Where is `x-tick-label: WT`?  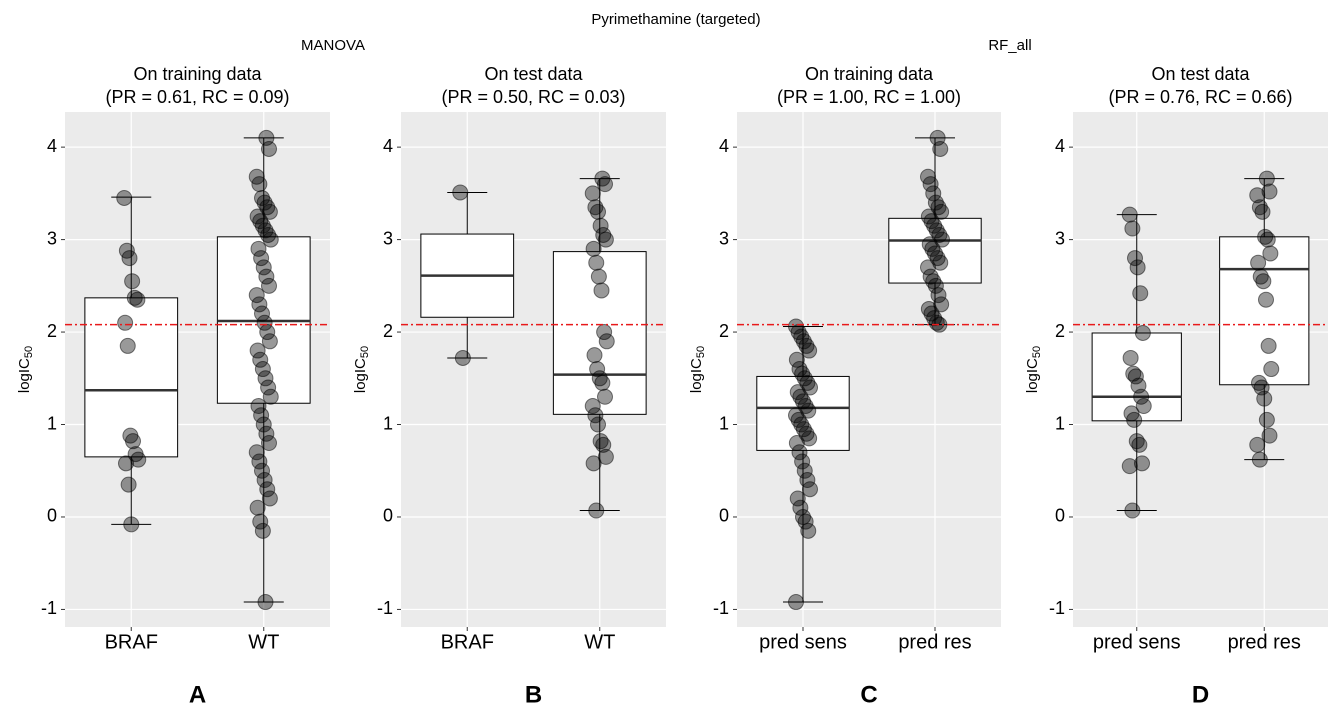
x-tick-label: WT is located at coordinates (263, 642).